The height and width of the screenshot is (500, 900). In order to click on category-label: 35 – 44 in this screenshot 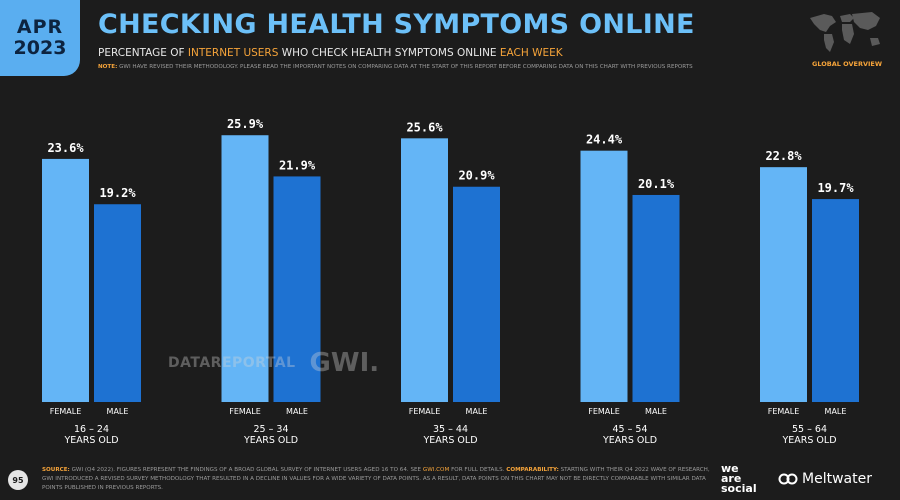, I will do `click(450, 429)`.